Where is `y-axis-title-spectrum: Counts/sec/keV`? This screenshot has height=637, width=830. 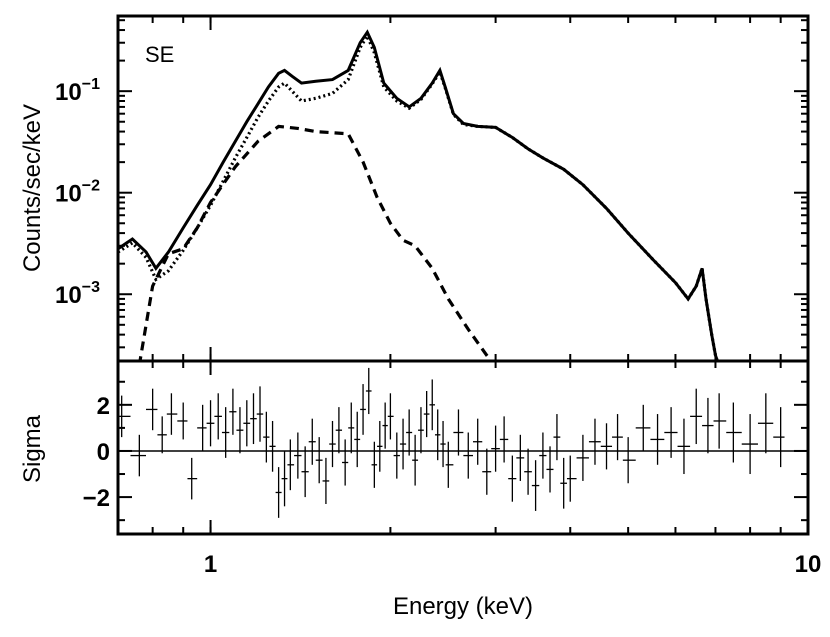 y-axis-title-spectrum: Counts/sec/keV is located at coordinates (32, 188).